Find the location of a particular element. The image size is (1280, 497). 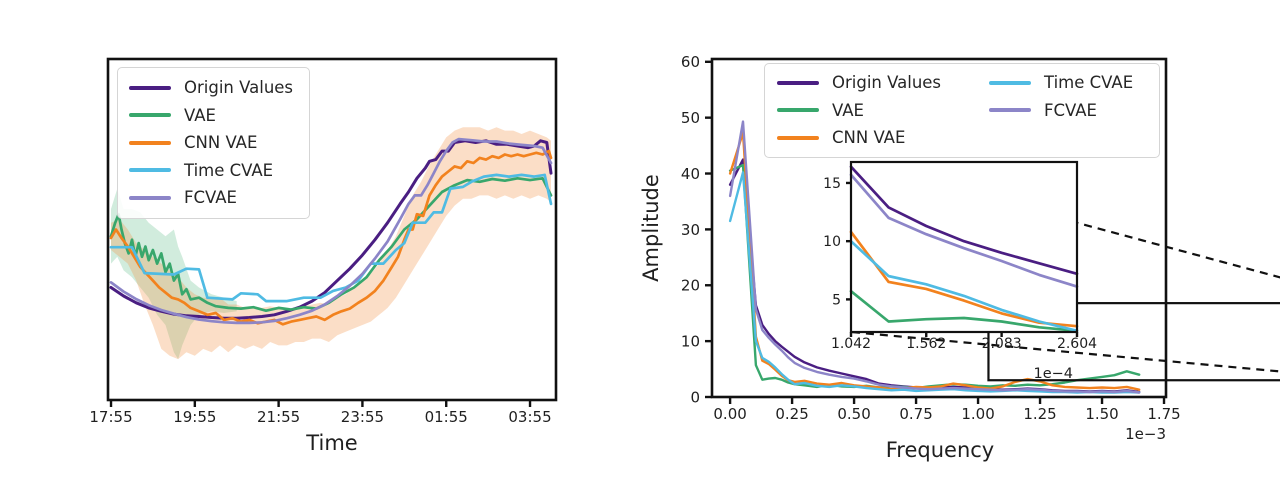

time_series-x-tick-label: 19:55 is located at coordinates (194, 417).